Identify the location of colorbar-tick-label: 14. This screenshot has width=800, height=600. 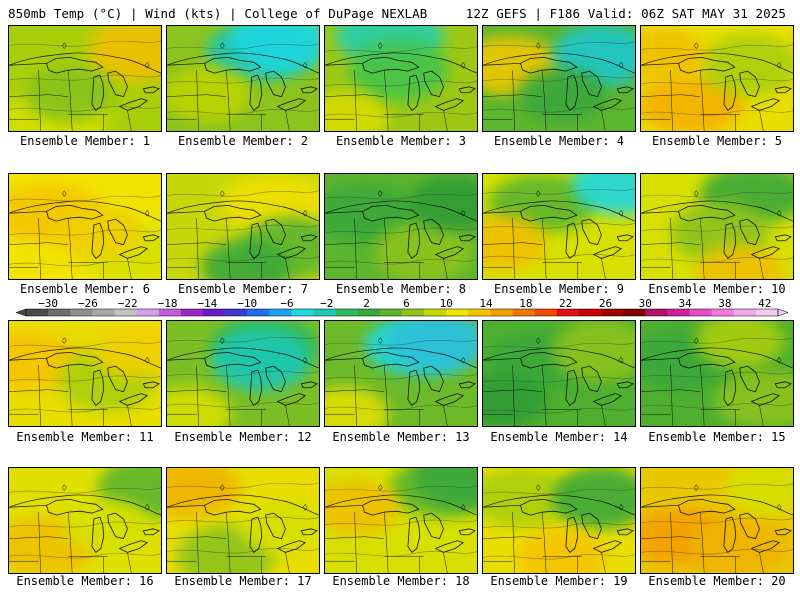
(486, 304).